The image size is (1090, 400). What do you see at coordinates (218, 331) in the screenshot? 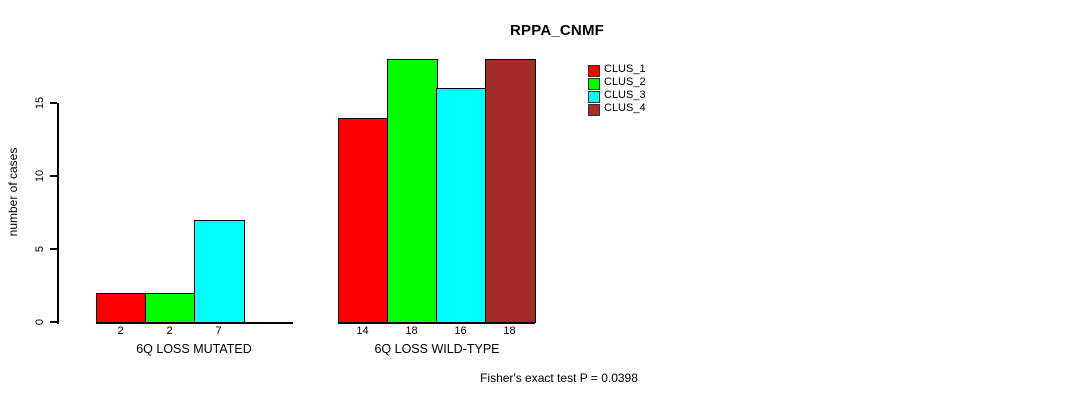
I see `bar-value-label: 7` at bounding box center [218, 331].